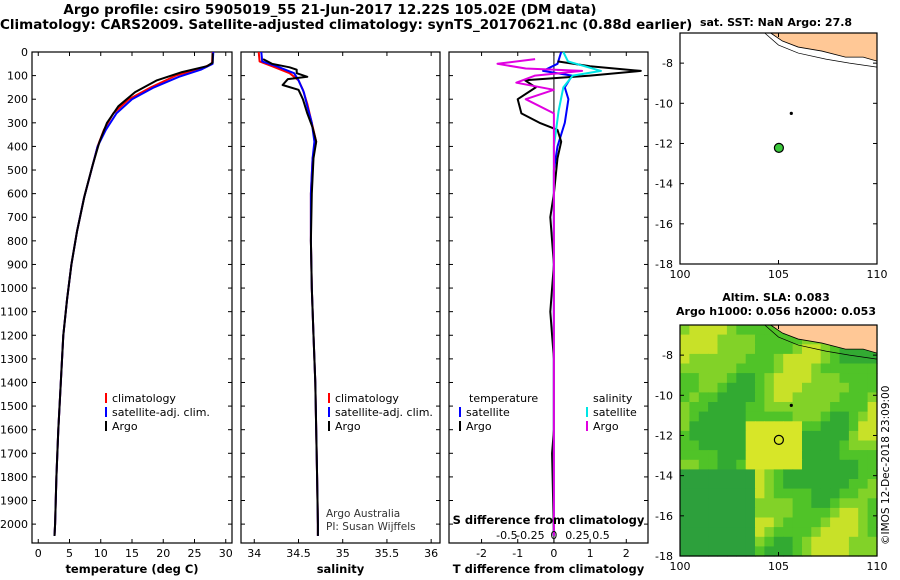 Image resolution: width=900 pixels, height=580 pixels. Describe the element at coordinates (125, 426) in the screenshot. I see `temp-legend-argo-label: Argo` at that location.